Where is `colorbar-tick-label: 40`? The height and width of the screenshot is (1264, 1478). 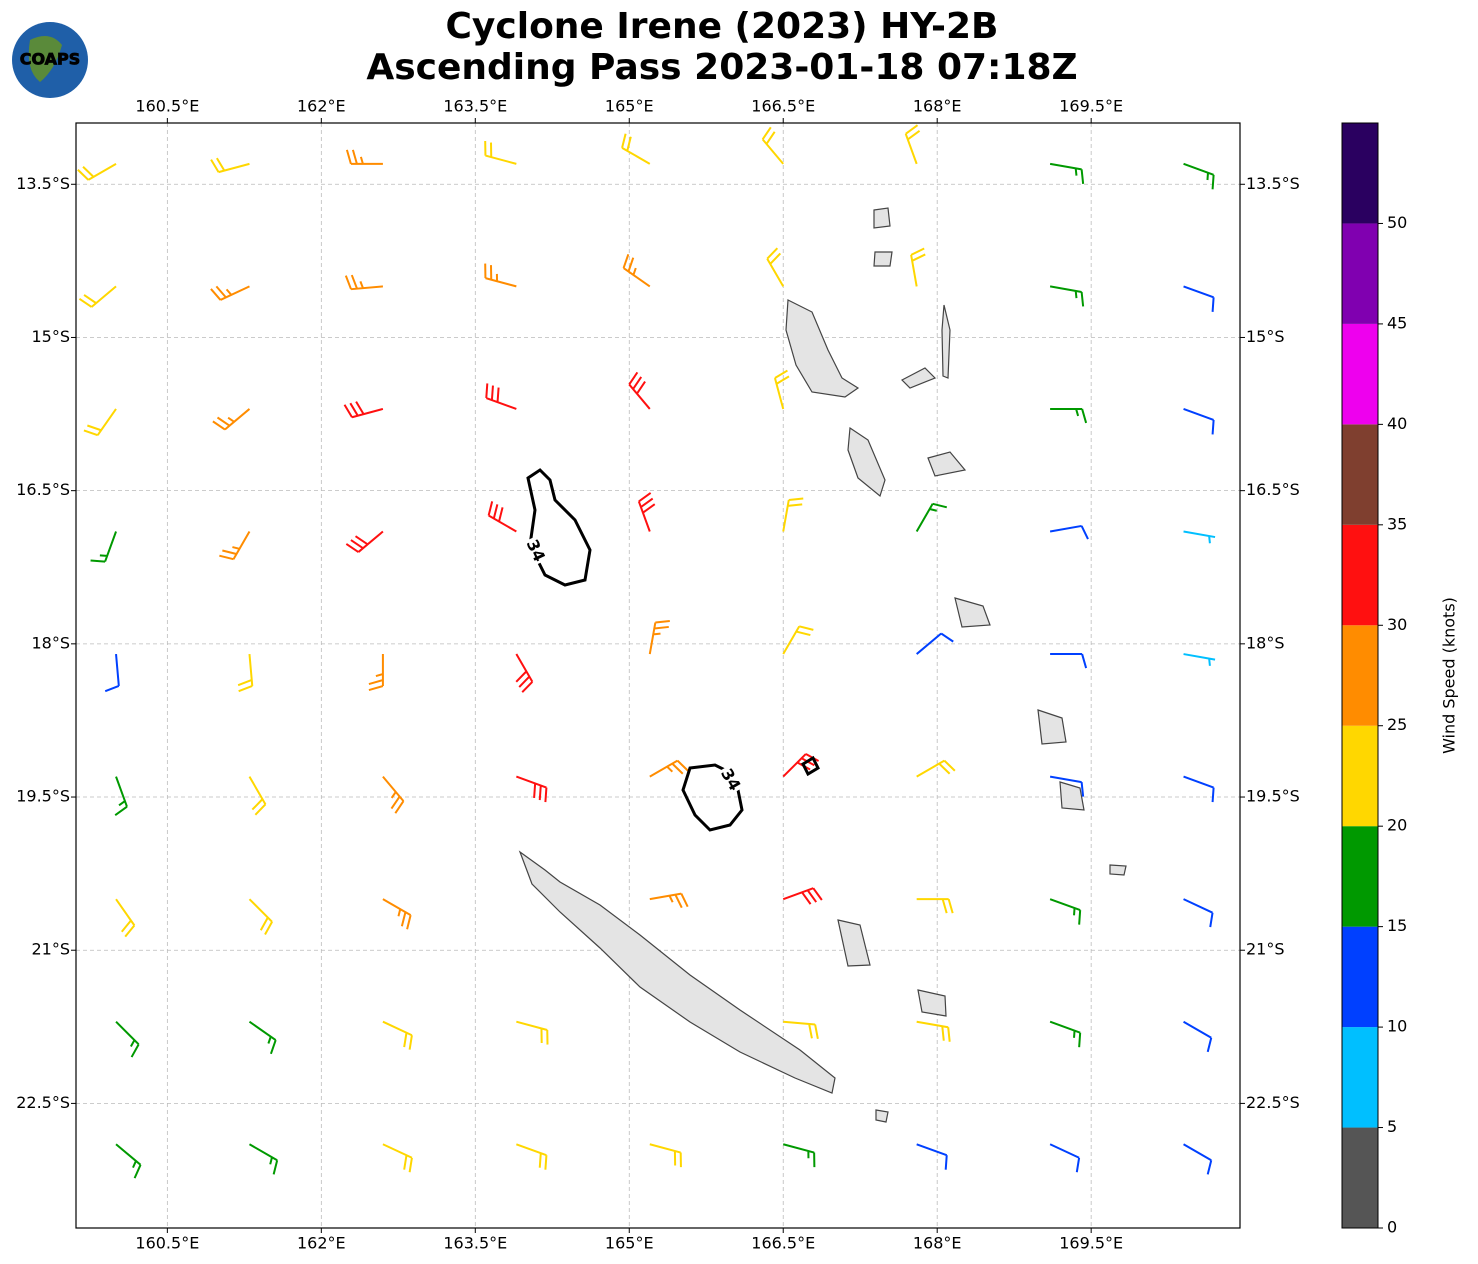 colorbar-tick-label: 40 is located at coordinates (1397, 423).